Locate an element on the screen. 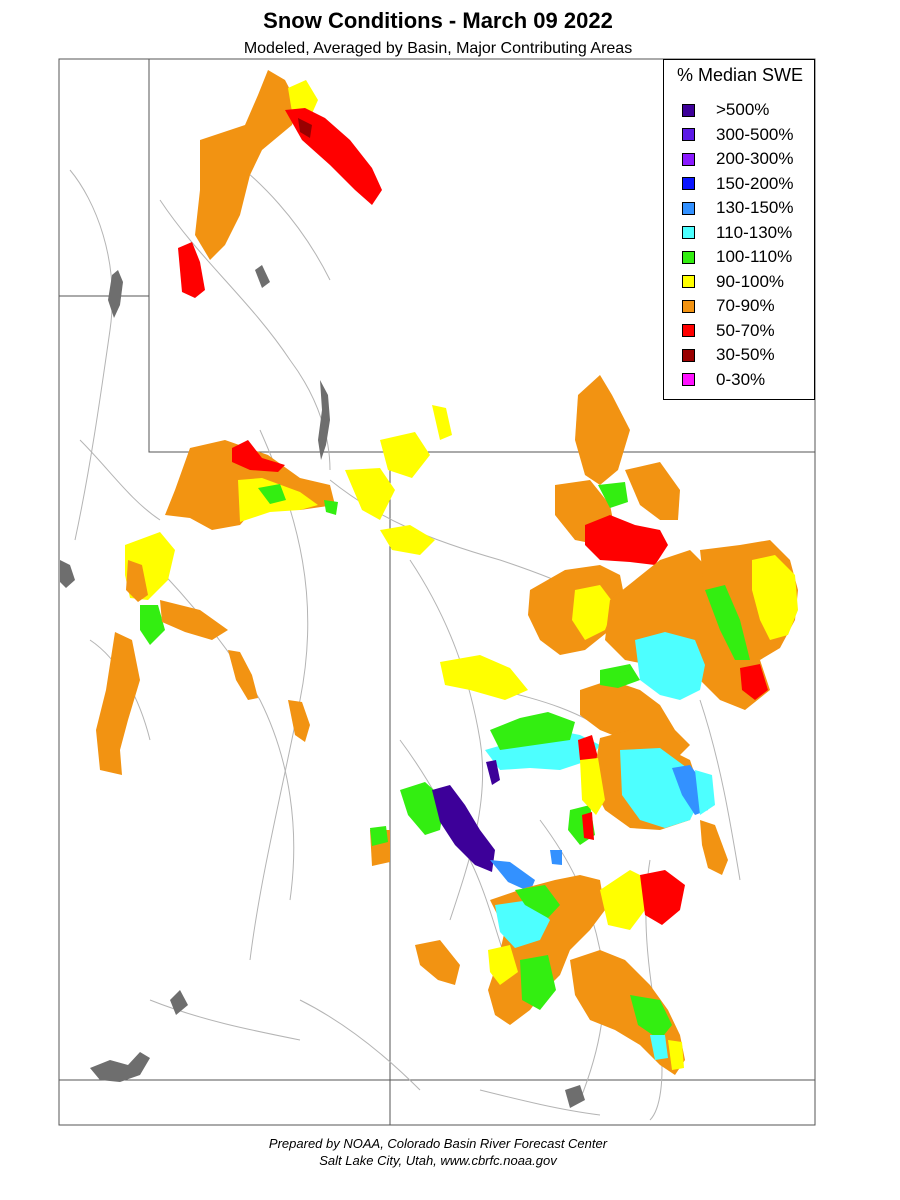 This screenshot has width=900, height=1200. legend-item: 110-130% is located at coordinates (738, 233).